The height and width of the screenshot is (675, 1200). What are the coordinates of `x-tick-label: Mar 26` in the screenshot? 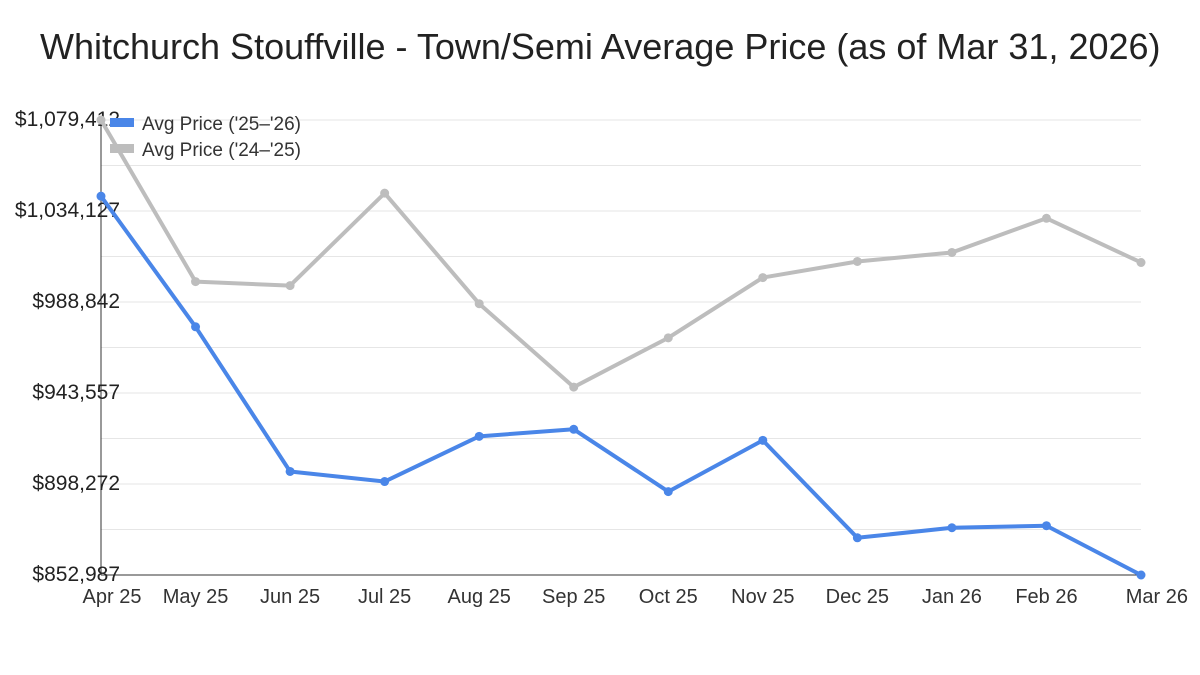 It's located at (1157, 597).